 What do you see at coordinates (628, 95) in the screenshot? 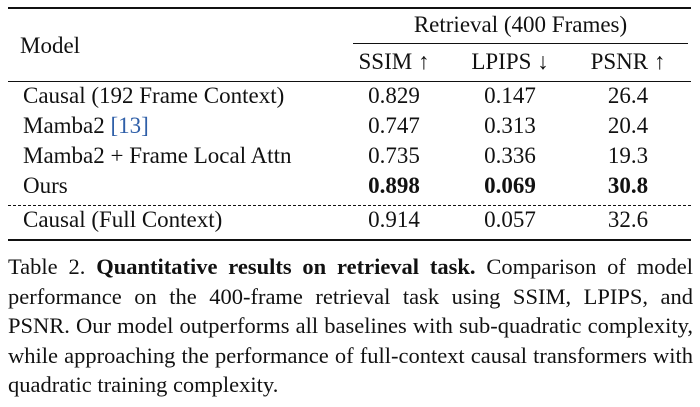
I see `row-psnr: 26.4` at bounding box center [628, 95].